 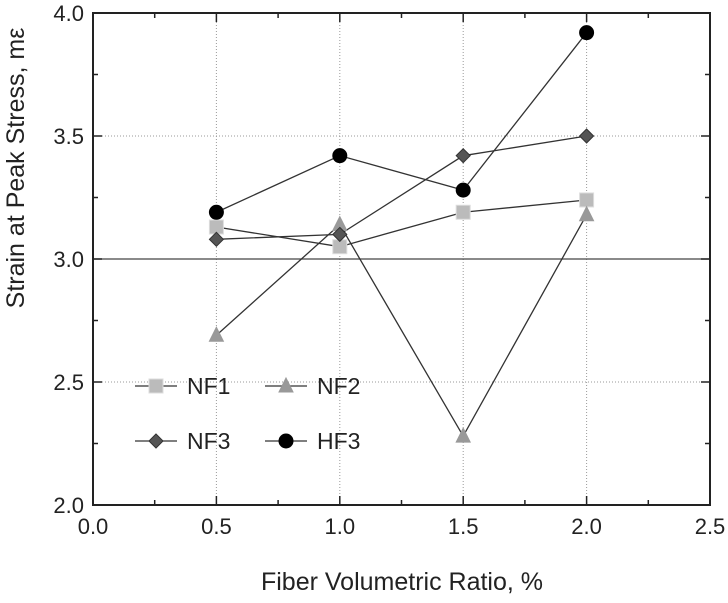 What do you see at coordinates (68, 505) in the screenshot?
I see `y-tick-label: 2.0` at bounding box center [68, 505].